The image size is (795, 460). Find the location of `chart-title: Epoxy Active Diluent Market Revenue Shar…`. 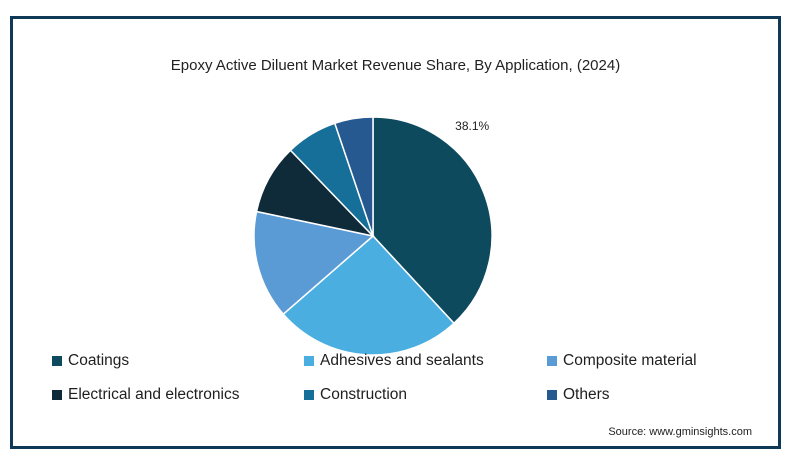

chart-title: Epoxy Active Diluent Market Revenue Shar… is located at coordinates (395, 65).